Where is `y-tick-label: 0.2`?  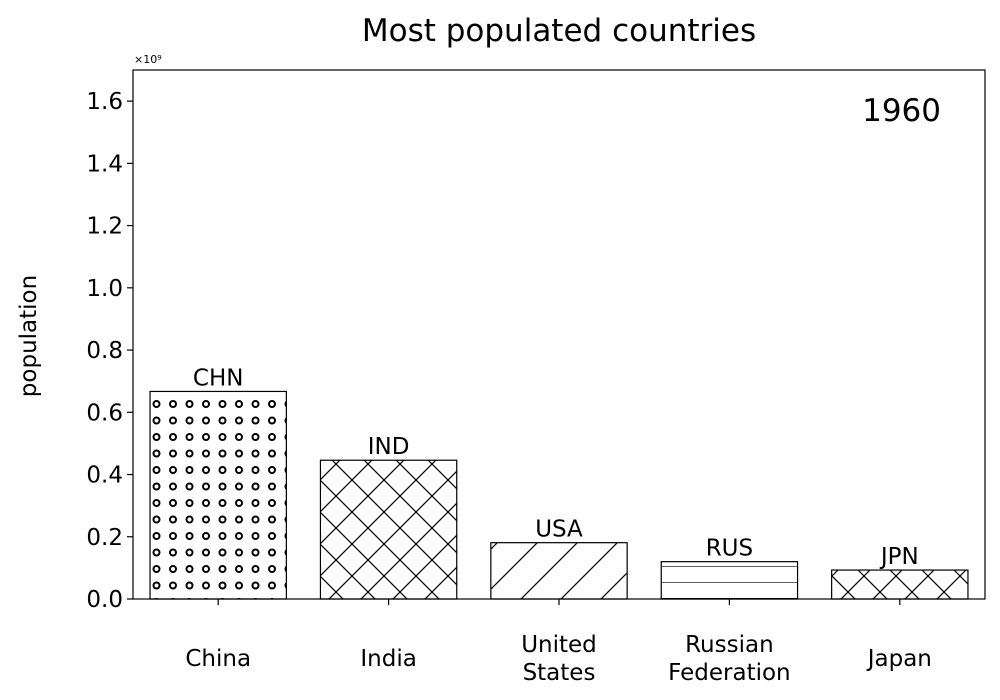 y-tick-label: 0.2 is located at coordinates (104, 538).